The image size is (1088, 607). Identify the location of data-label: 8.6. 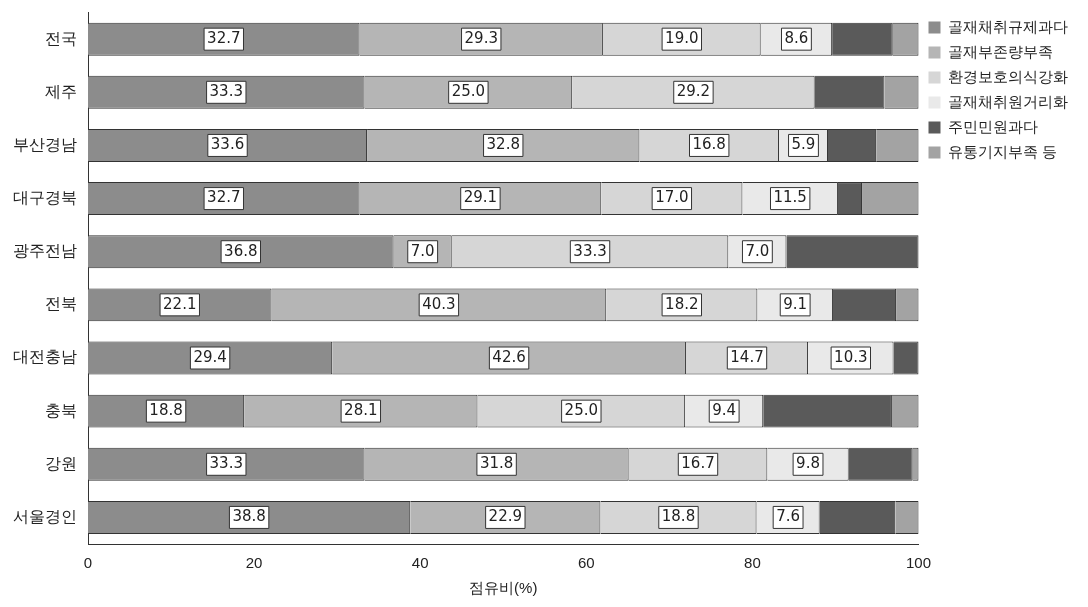
(796, 38).